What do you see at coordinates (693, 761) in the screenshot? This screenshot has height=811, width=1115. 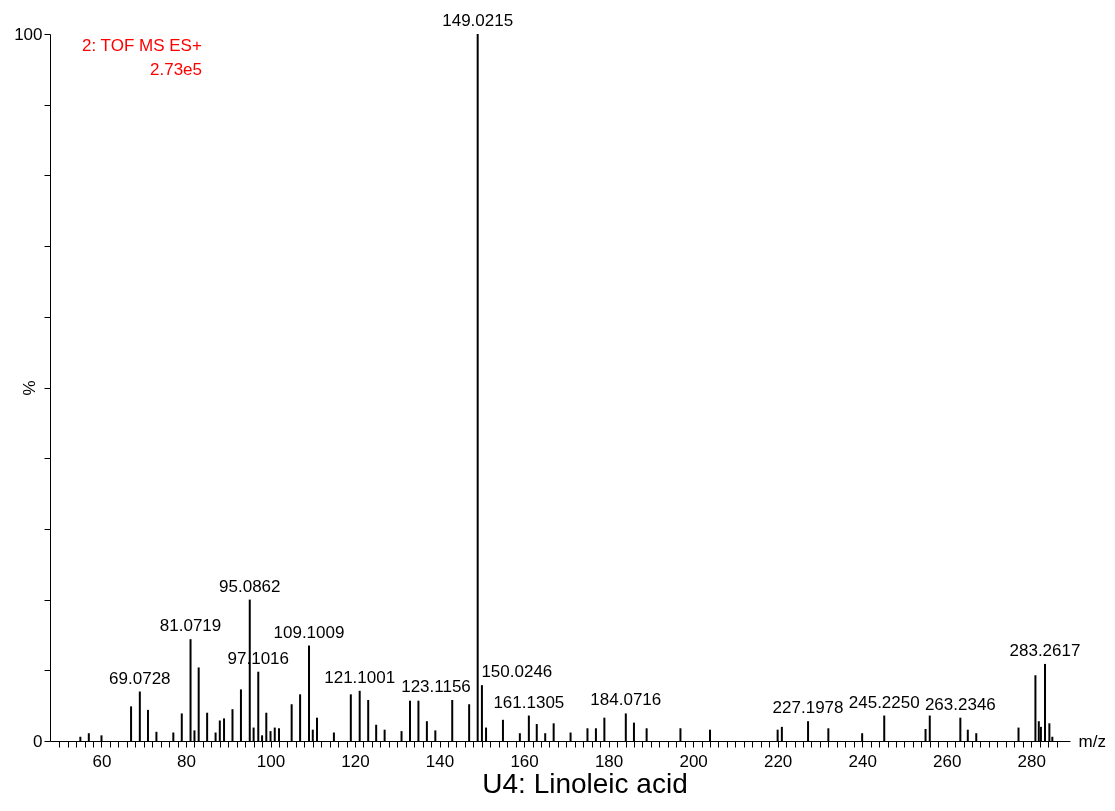 I see `x-tick-label: 200` at bounding box center [693, 761].